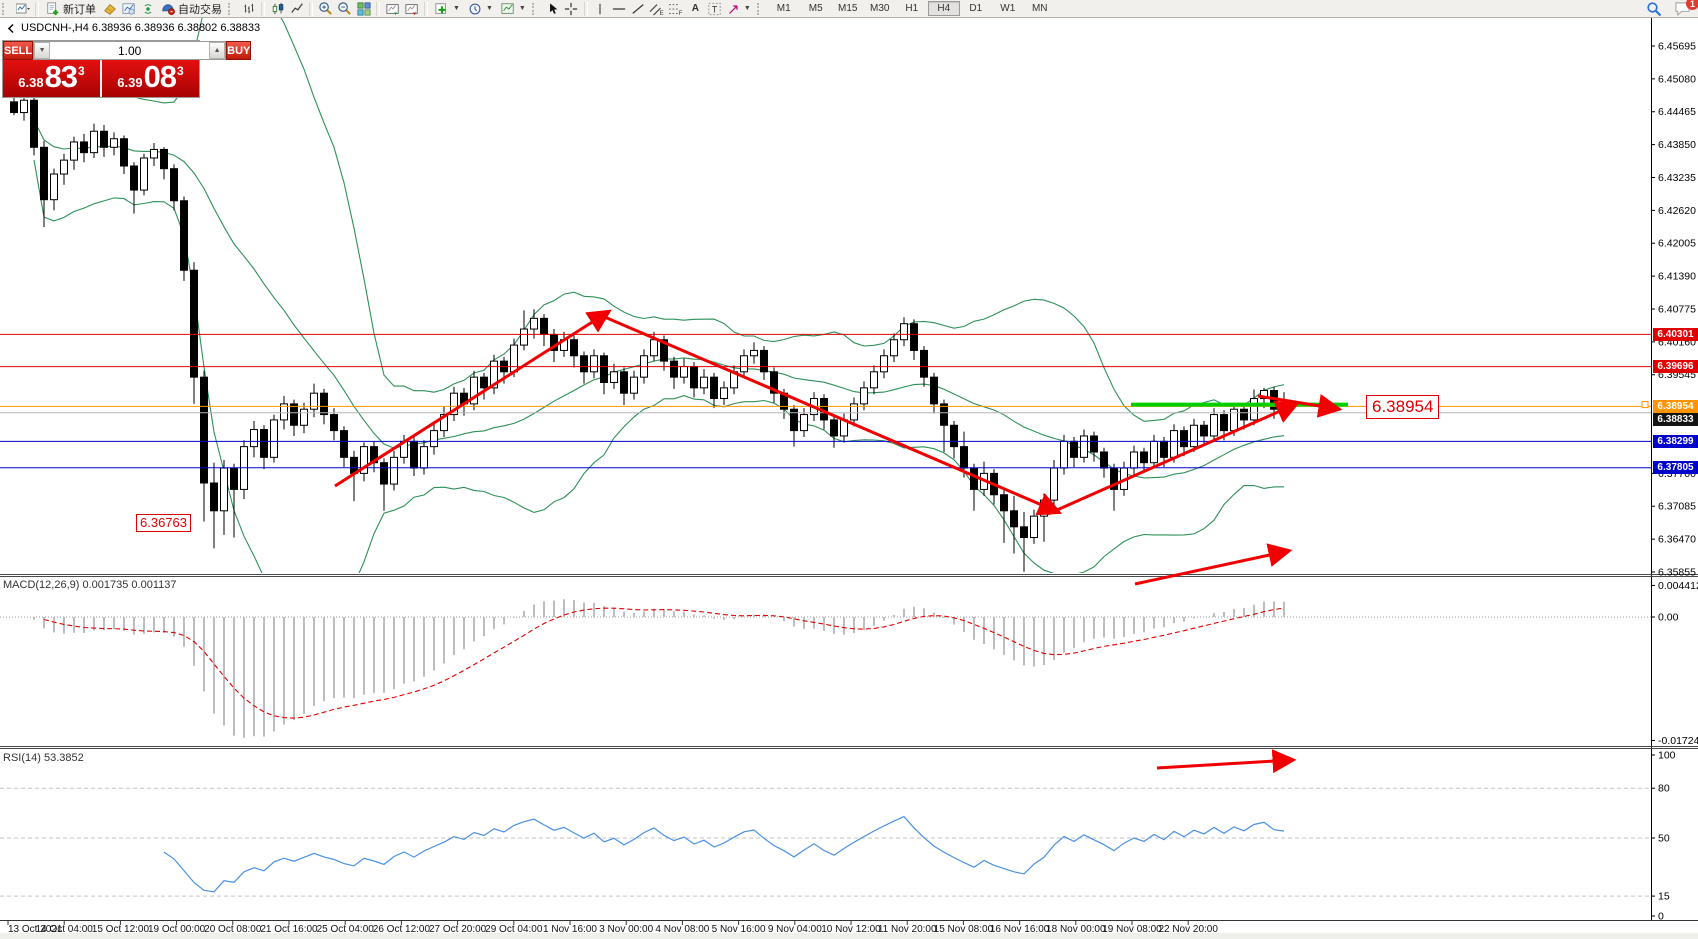  What do you see at coordinates (943, 8) in the screenshot?
I see `timeframe-h4: H4` at bounding box center [943, 8].